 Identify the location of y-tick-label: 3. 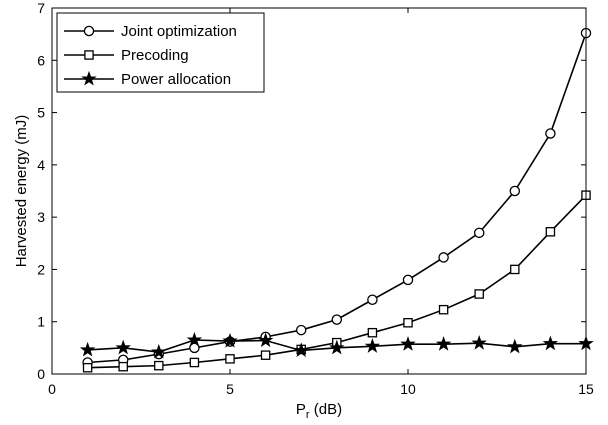
(41, 217).